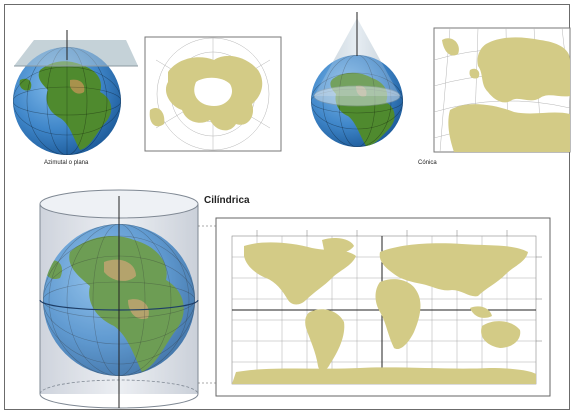 The height and width of the screenshot is (415, 576). What do you see at coordinates (502, 90) in the screenshot?
I see `conic-map` at bounding box center [502, 90].